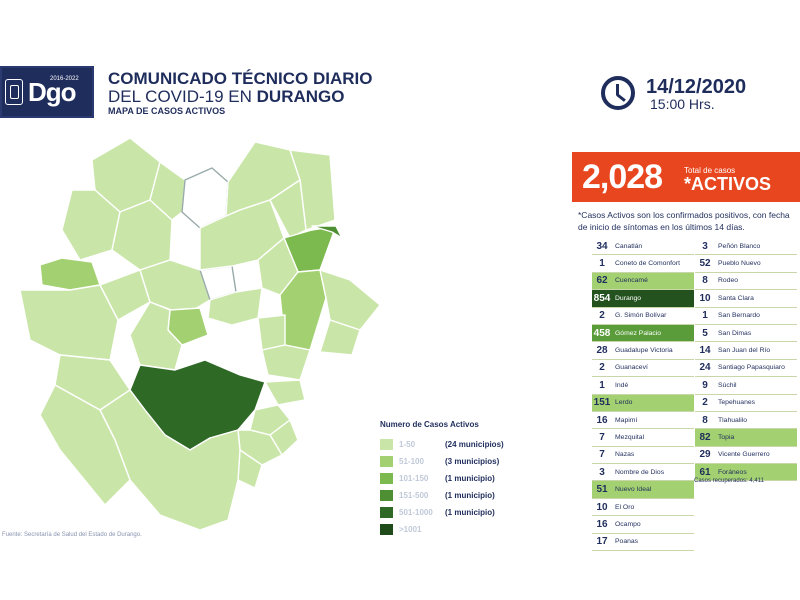 The height and width of the screenshot is (600, 800). I want to click on table-row: 28 Guadalupe Victoria, so click(643, 351).